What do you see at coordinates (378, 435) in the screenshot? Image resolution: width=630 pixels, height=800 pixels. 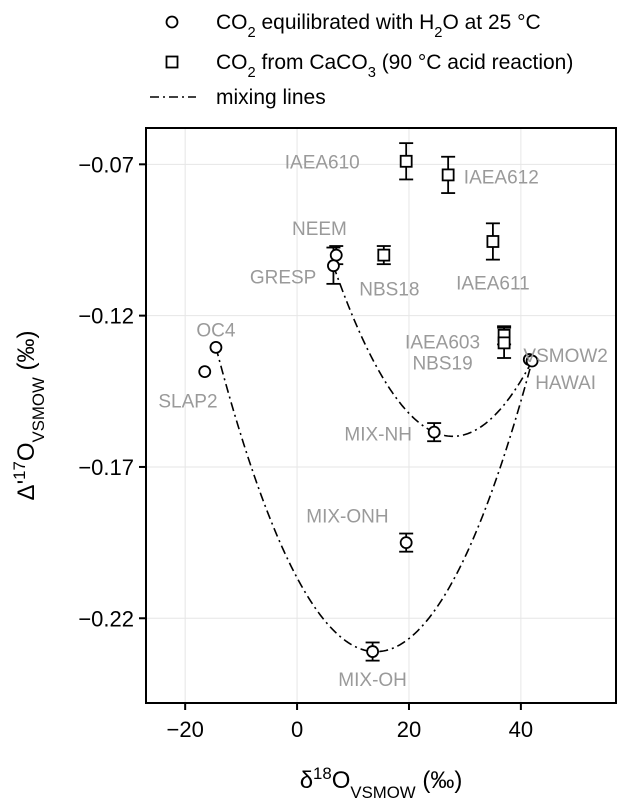 I see `point-label-mix-nh: MIX-NH` at bounding box center [378, 435].